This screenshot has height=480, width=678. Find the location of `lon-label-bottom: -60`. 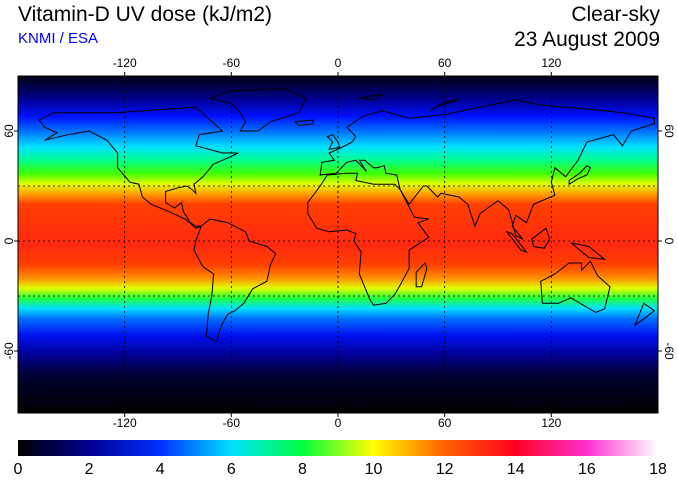

lon-label-bottom: -60 is located at coordinates (232, 423).